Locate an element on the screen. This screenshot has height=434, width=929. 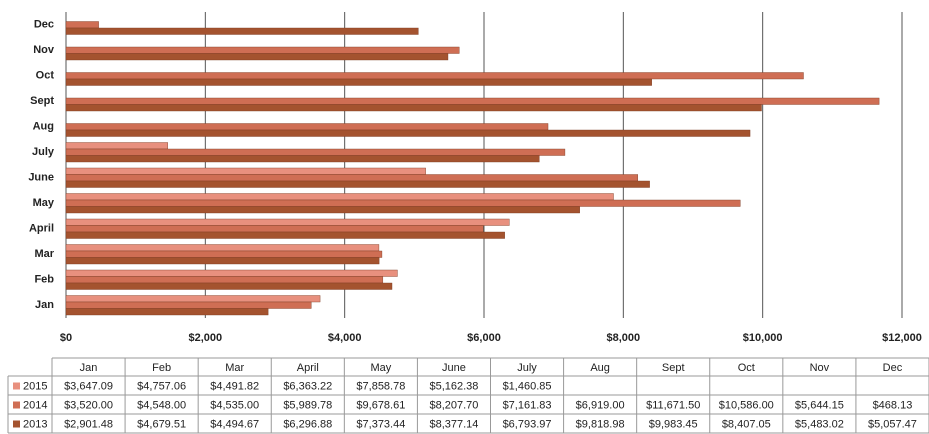
table-cell: $3,520.00 is located at coordinates (88, 405).